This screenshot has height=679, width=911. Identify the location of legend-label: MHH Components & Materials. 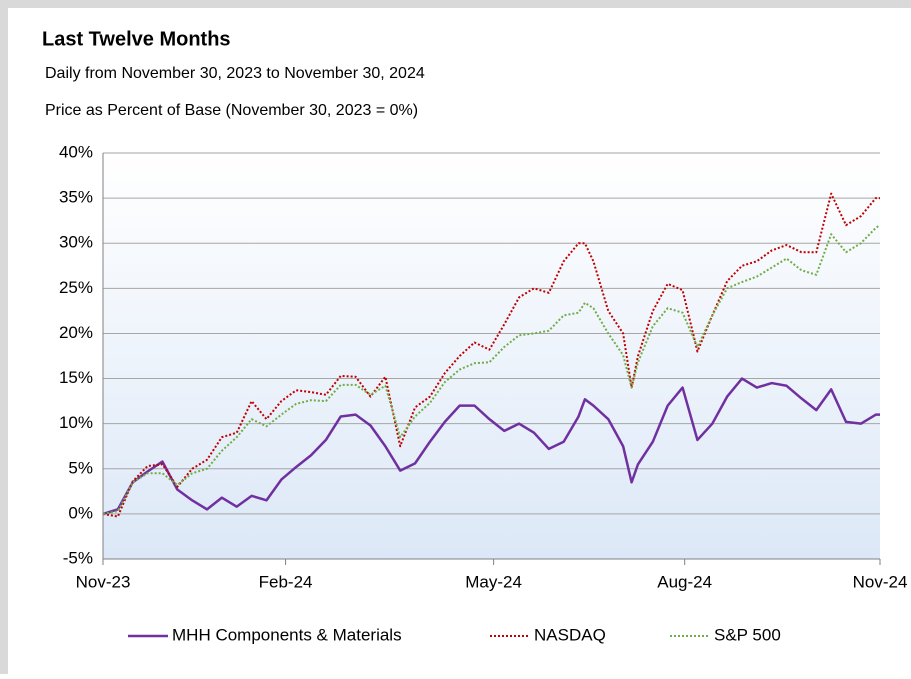
(287, 634).